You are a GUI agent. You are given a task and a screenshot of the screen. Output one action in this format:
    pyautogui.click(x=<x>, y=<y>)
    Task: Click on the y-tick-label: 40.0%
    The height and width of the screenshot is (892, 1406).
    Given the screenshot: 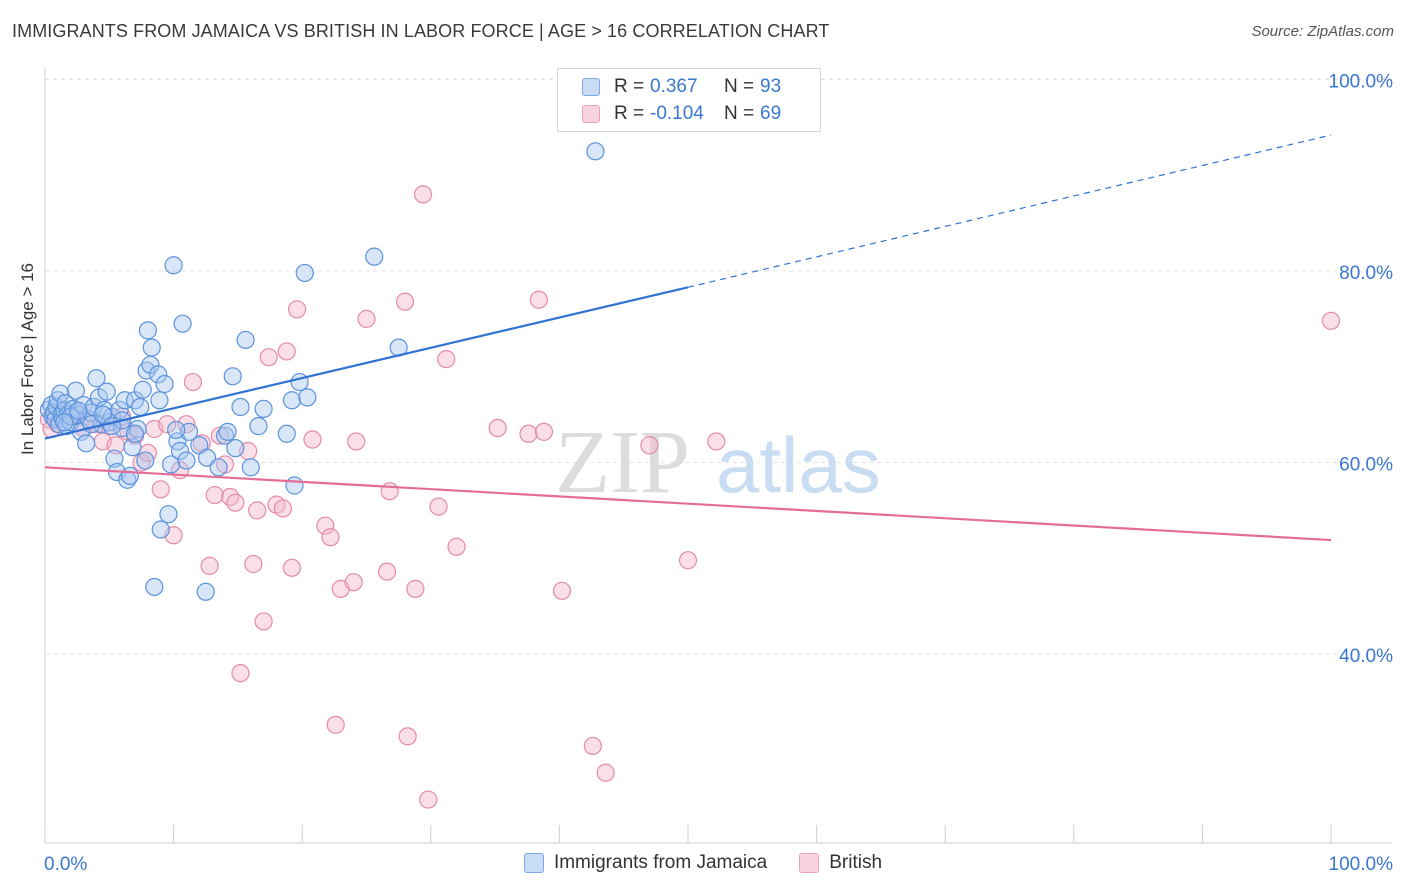 What is the action you would take?
    pyautogui.click(x=1366, y=656)
    